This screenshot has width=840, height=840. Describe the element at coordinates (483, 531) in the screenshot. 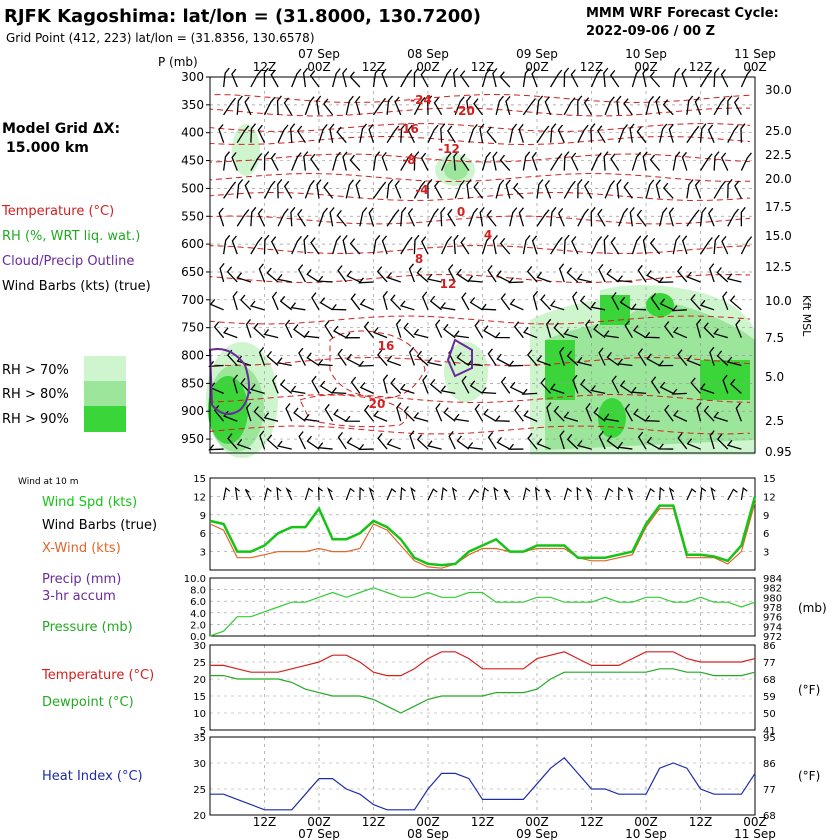

I see `wind-speed-line` at that location.